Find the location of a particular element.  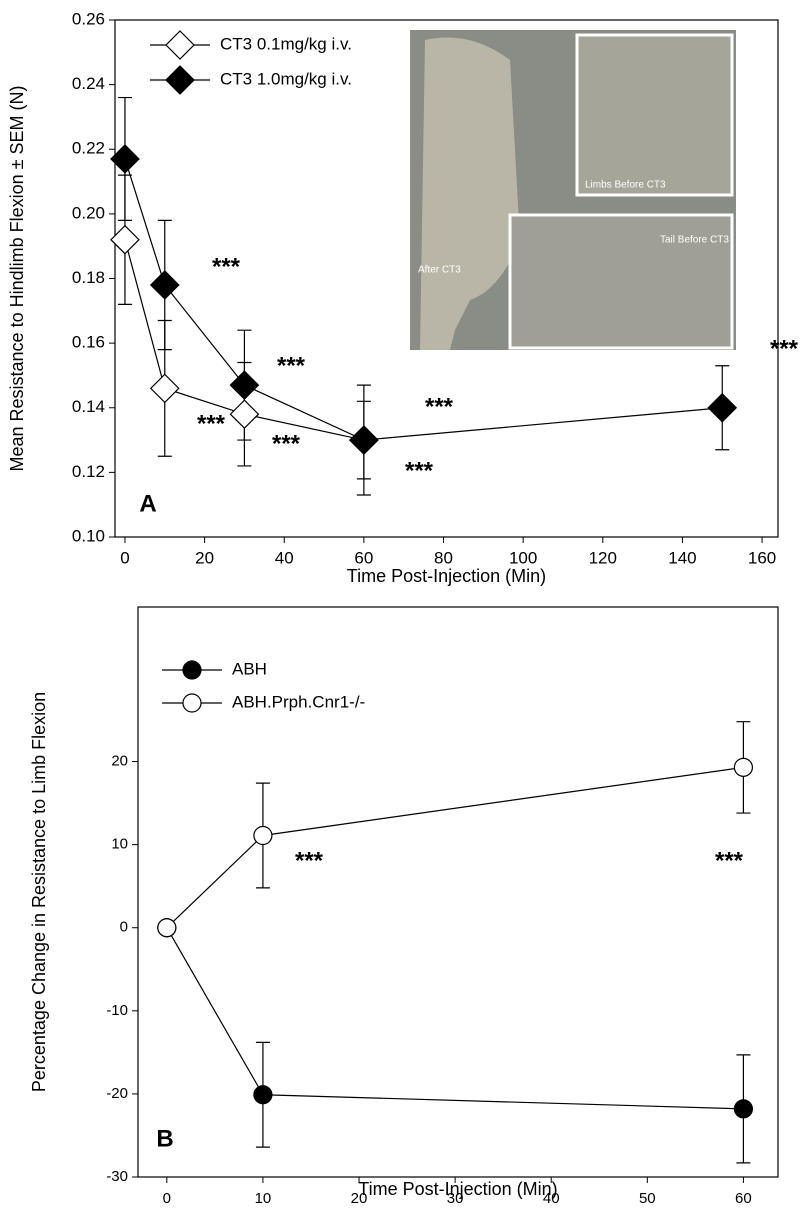

x-tick-label: 140 is located at coordinates (682, 557).